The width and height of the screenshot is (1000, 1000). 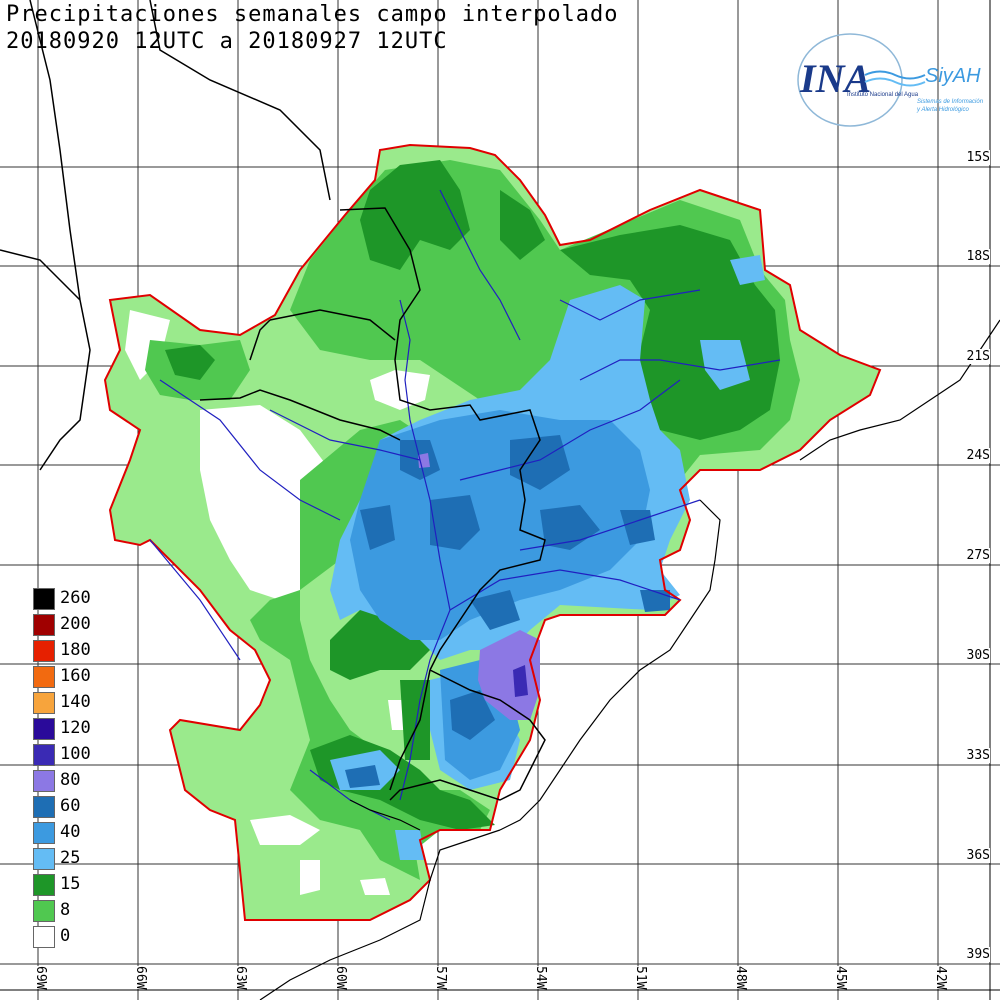 I want to click on lon-label: 51W, so click(x=635, y=978).